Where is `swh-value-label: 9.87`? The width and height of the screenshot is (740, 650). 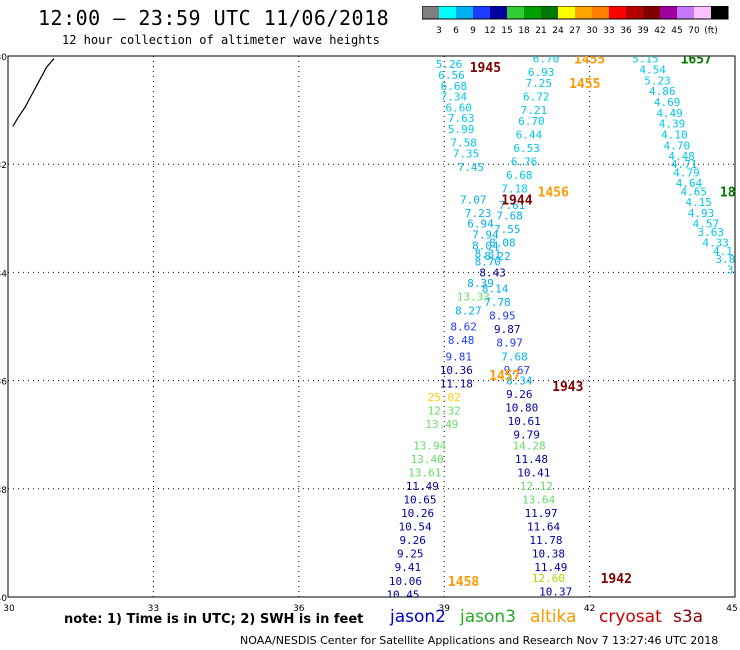 swh-value-label: 9.87 is located at coordinates (507, 329).